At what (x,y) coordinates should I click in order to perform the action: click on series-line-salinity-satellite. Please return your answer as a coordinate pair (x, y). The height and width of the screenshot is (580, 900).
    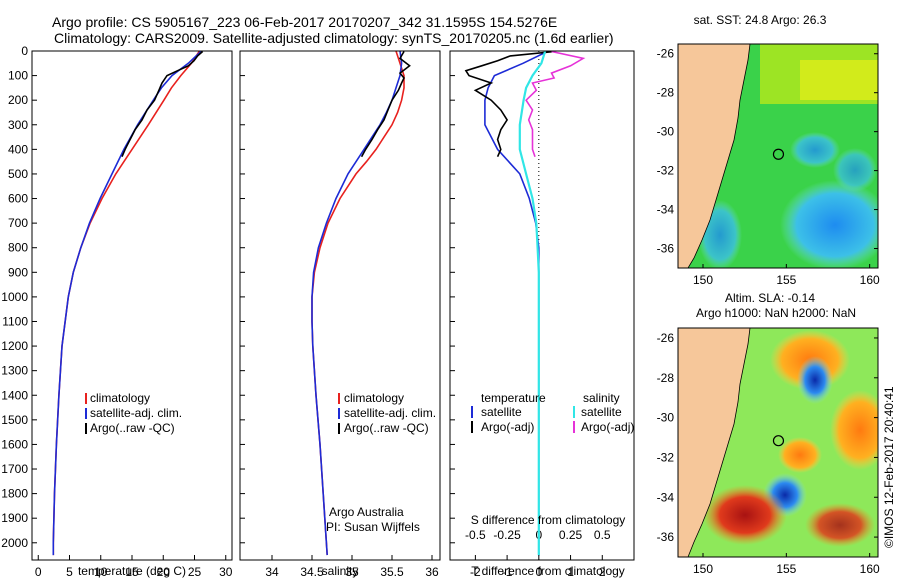
    Looking at the image, I should click on (532, 303).